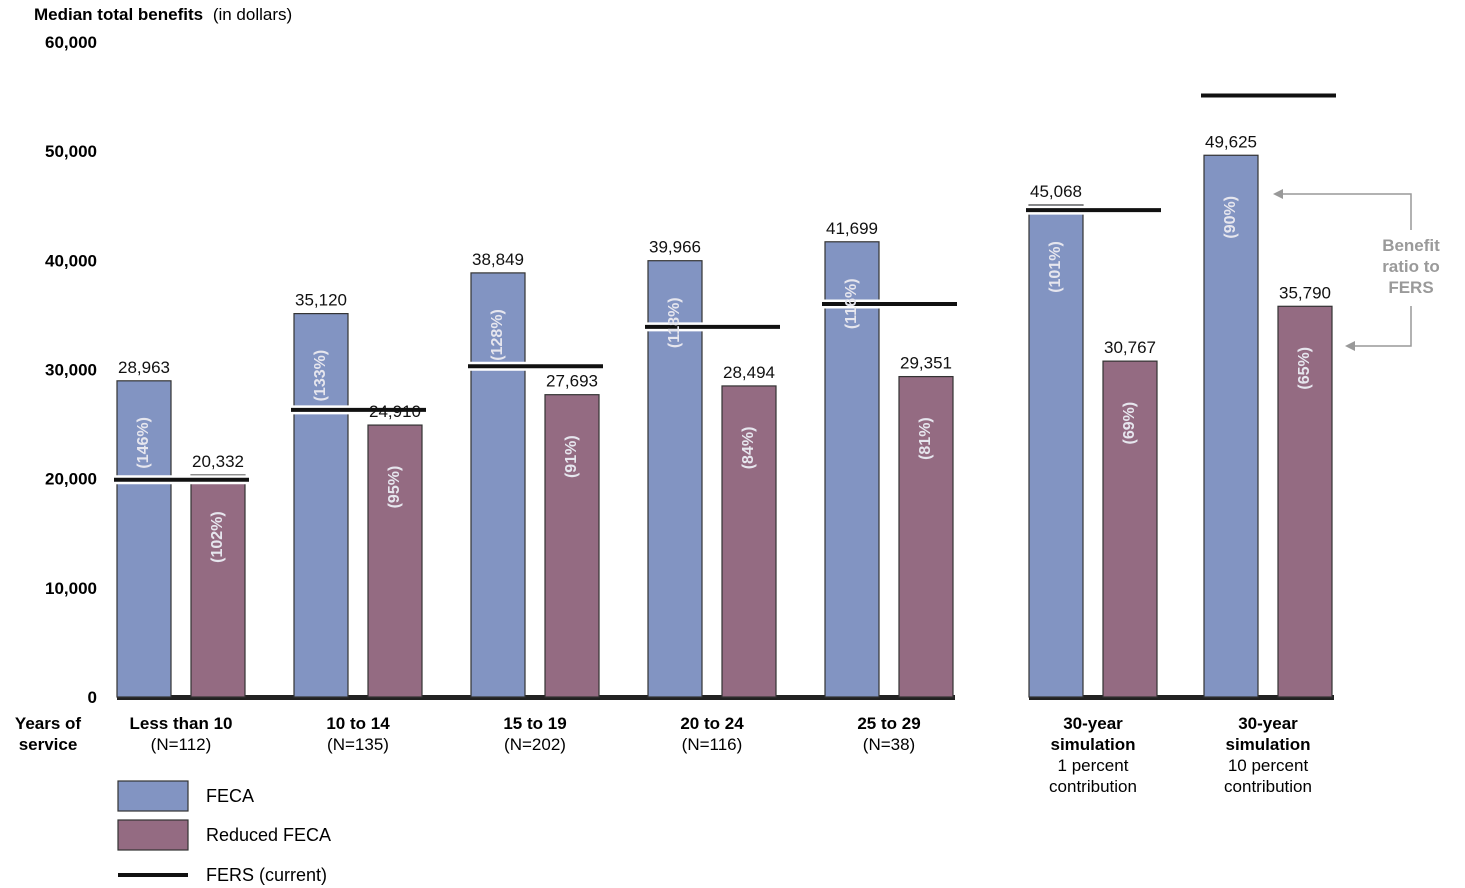  Describe the element at coordinates (1268, 765) in the screenshot. I see `category-label: 10 percent` at that location.